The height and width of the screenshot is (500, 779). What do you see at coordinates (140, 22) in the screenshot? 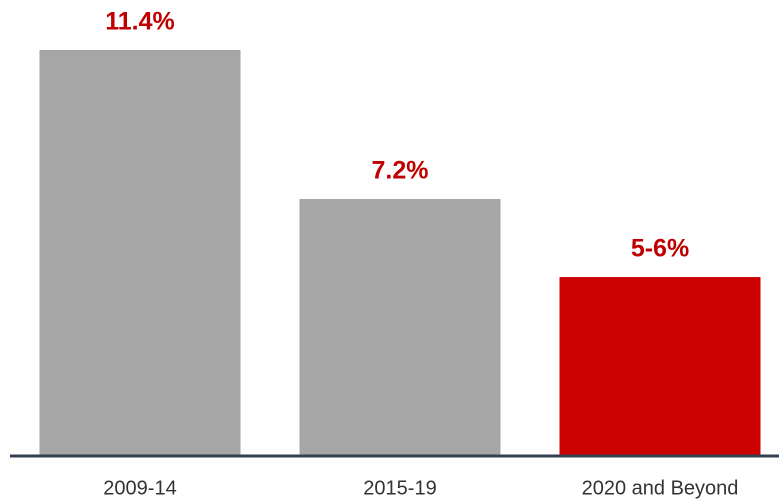
I see `value-label: 11.4%` at bounding box center [140, 22].